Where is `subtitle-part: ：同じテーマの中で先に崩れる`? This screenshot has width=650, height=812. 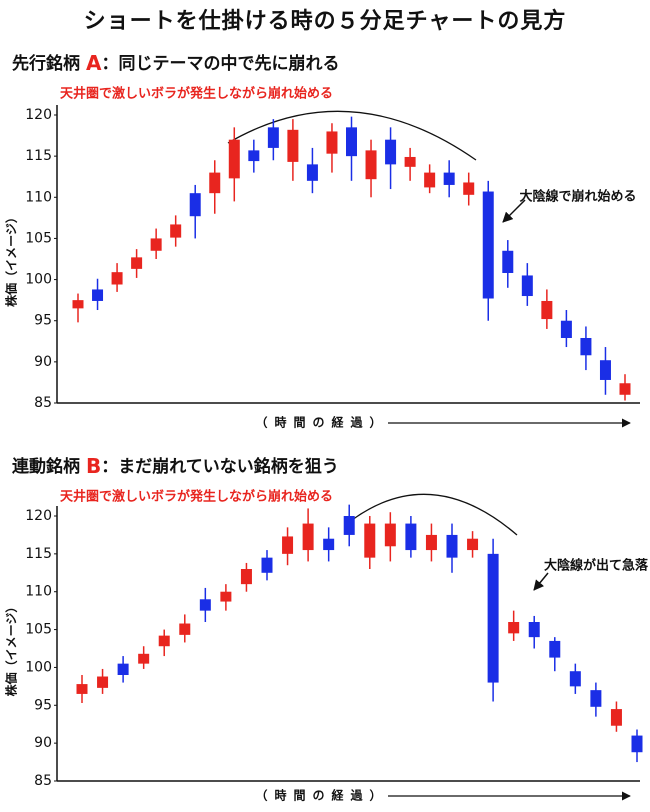
subtitle-part: ：同じテーマの中で先に崩れる is located at coordinates (220, 63).